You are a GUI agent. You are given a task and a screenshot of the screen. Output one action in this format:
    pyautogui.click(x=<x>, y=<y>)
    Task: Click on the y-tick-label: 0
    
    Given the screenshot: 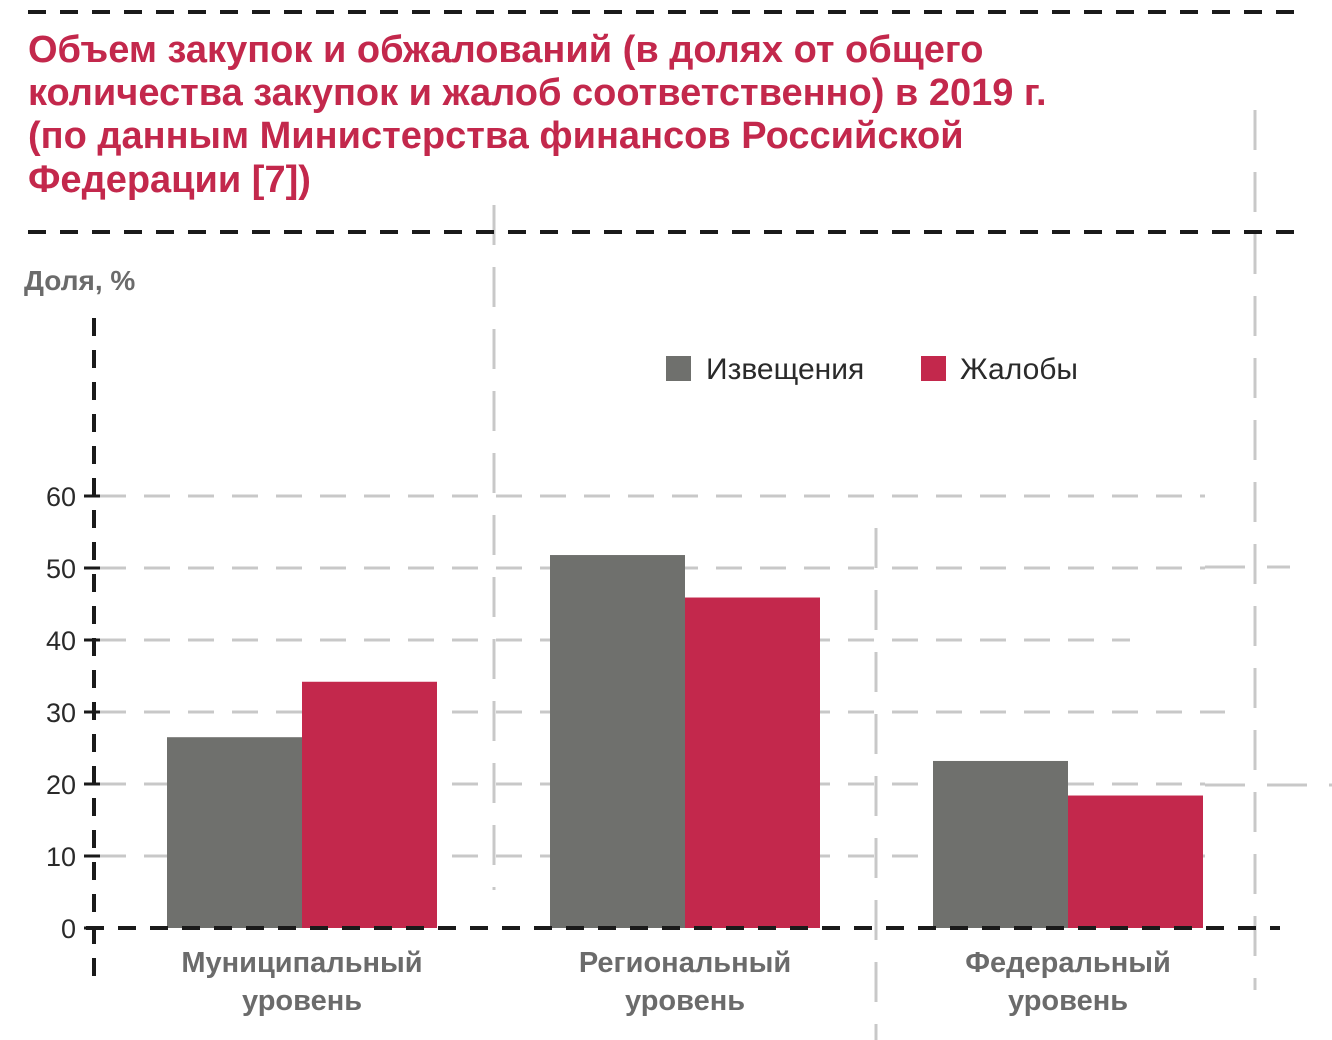 What is the action you would take?
    pyautogui.click(x=68, y=929)
    